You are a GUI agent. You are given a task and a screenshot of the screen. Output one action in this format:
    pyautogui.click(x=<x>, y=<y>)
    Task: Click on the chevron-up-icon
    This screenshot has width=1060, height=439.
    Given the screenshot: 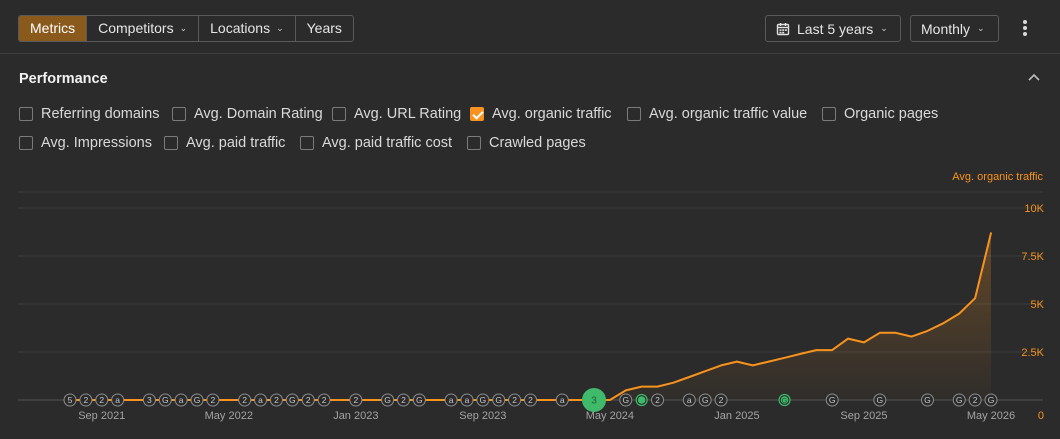 What is the action you would take?
    pyautogui.click(x=1034, y=77)
    